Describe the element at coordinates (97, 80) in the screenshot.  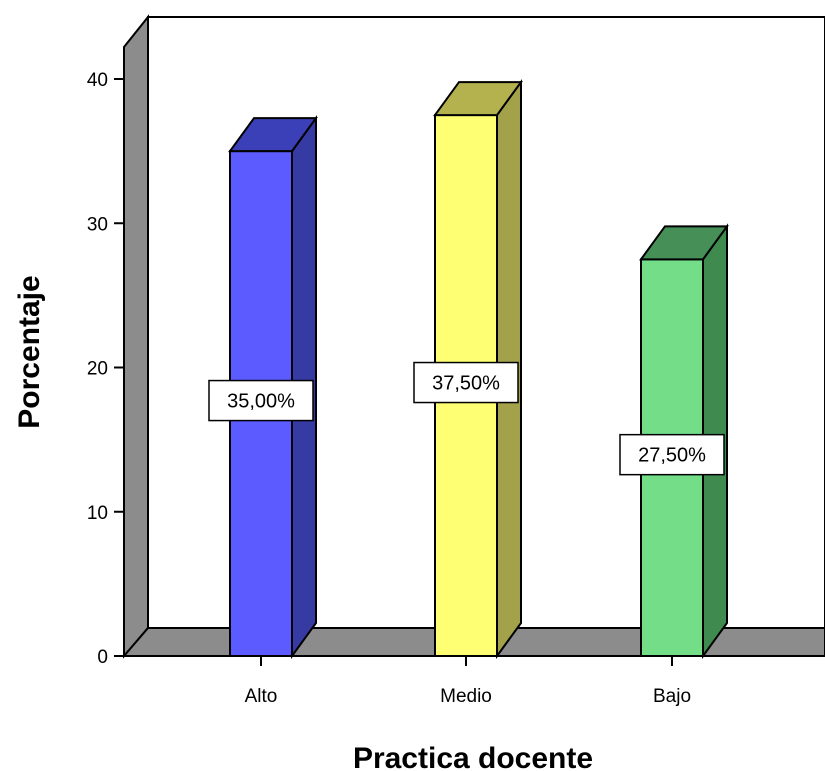
I see `y-tick-label: 40` at that location.